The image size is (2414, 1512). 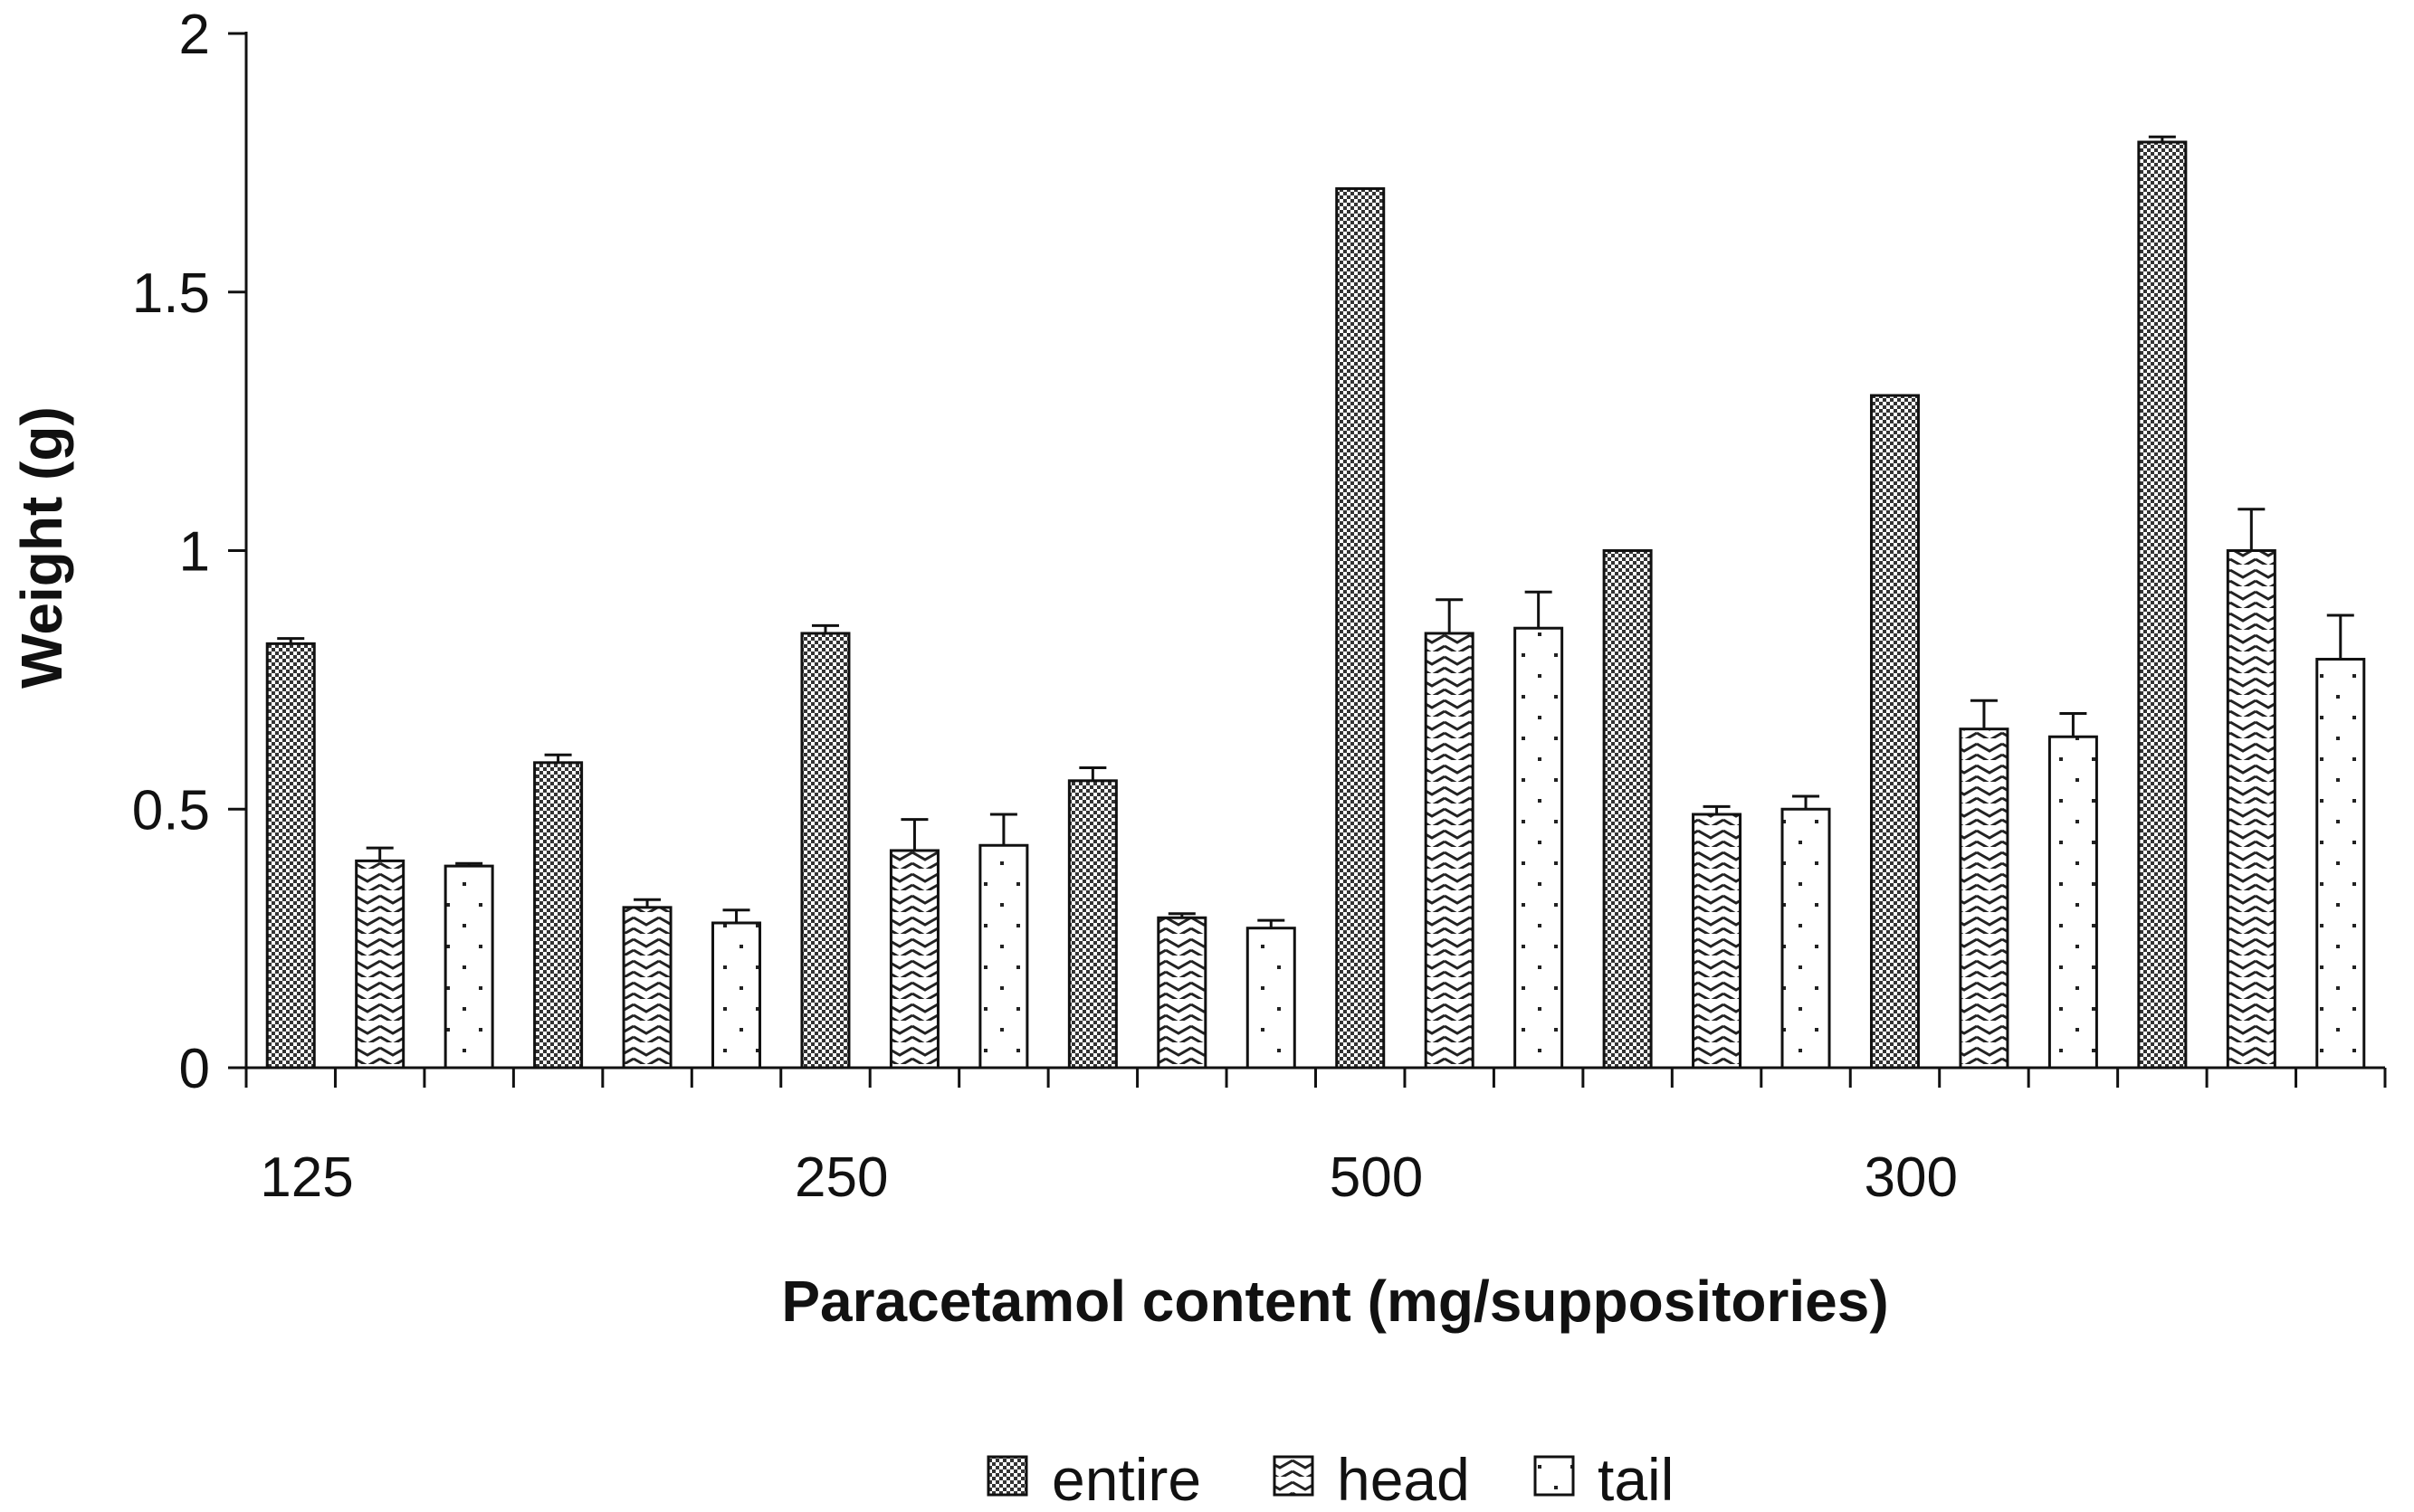 What do you see at coordinates (194, 1069) in the screenshot?
I see `y-tick-label: 0` at bounding box center [194, 1069].